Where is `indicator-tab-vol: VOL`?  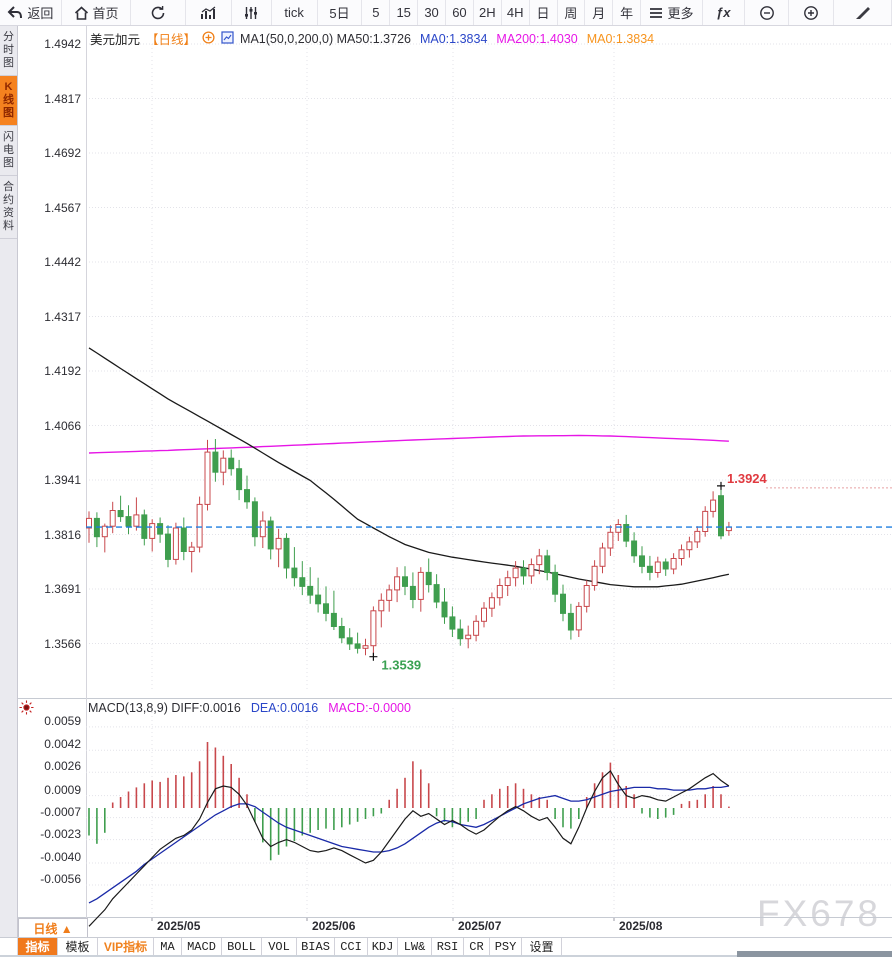 indicator-tab-vol: VOL is located at coordinates (279, 946).